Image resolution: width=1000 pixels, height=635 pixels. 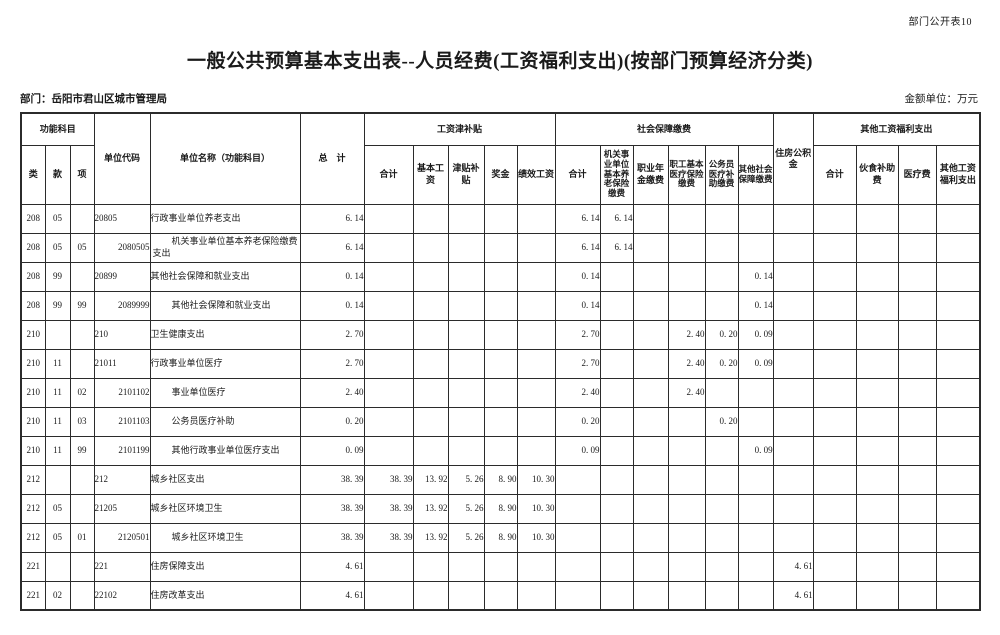 I want to click on cell-wage_bonus: 8. 90, so click(x=500, y=479).